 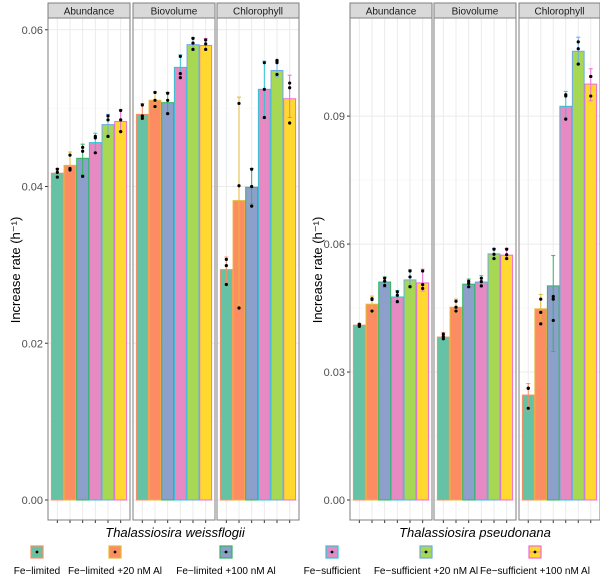 I want to click on legend-item: Fe−limited +100 nM Al, so click(x=226, y=561).